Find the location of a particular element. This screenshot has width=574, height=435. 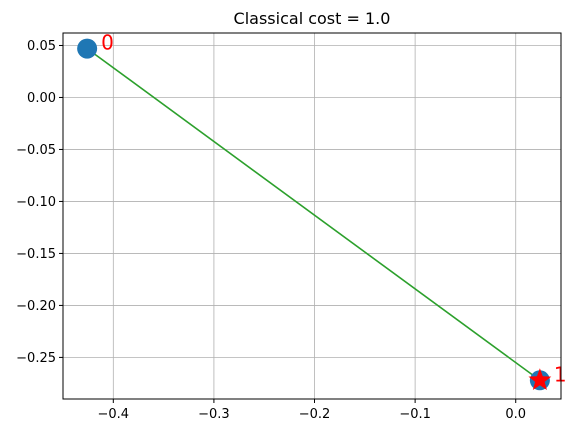

point-label-1: 1 is located at coordinates (560, 374).